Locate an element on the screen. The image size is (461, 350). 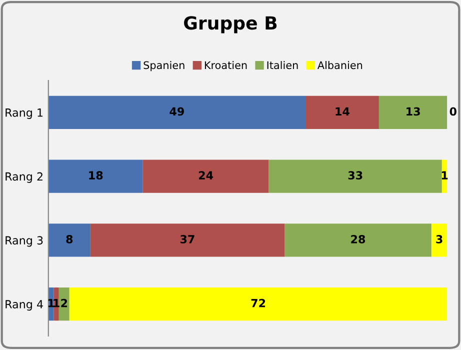
data-label: 3 is located at coordinates (439, 239).